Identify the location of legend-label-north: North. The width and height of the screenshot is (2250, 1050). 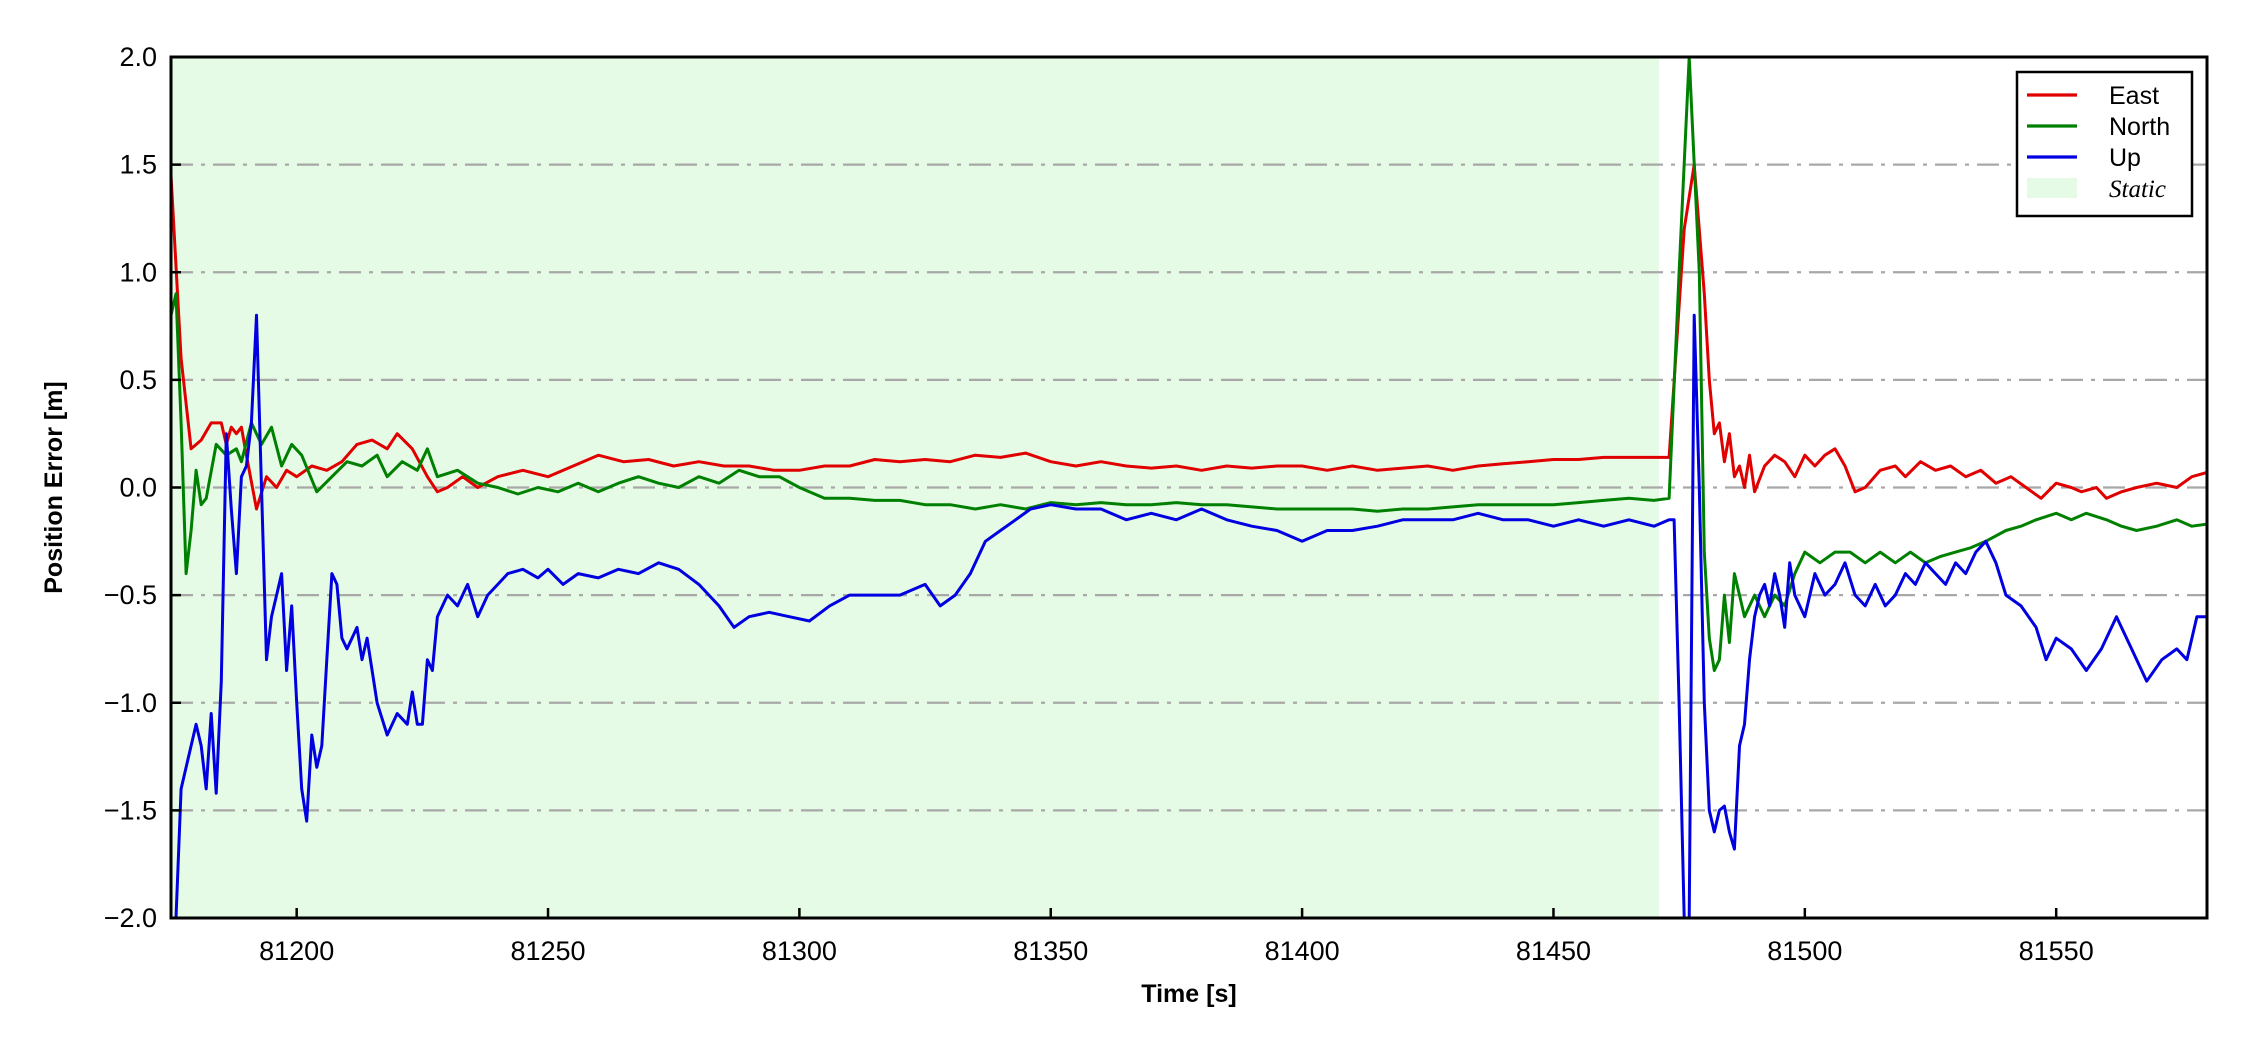
(2139, 127).